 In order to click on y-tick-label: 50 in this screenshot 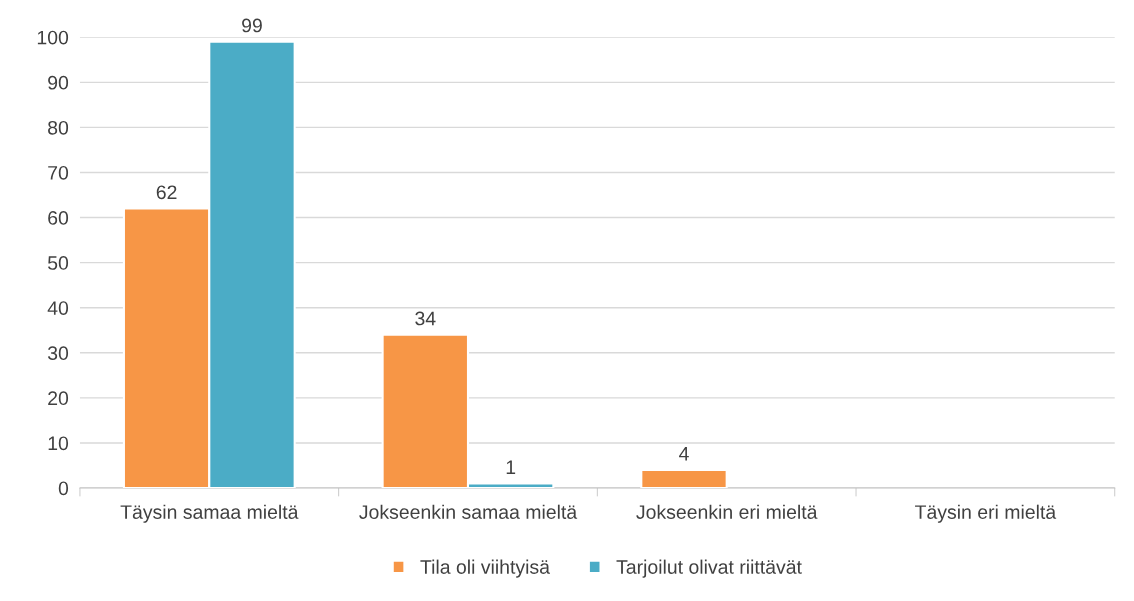, I will do `click(58, 263)`.